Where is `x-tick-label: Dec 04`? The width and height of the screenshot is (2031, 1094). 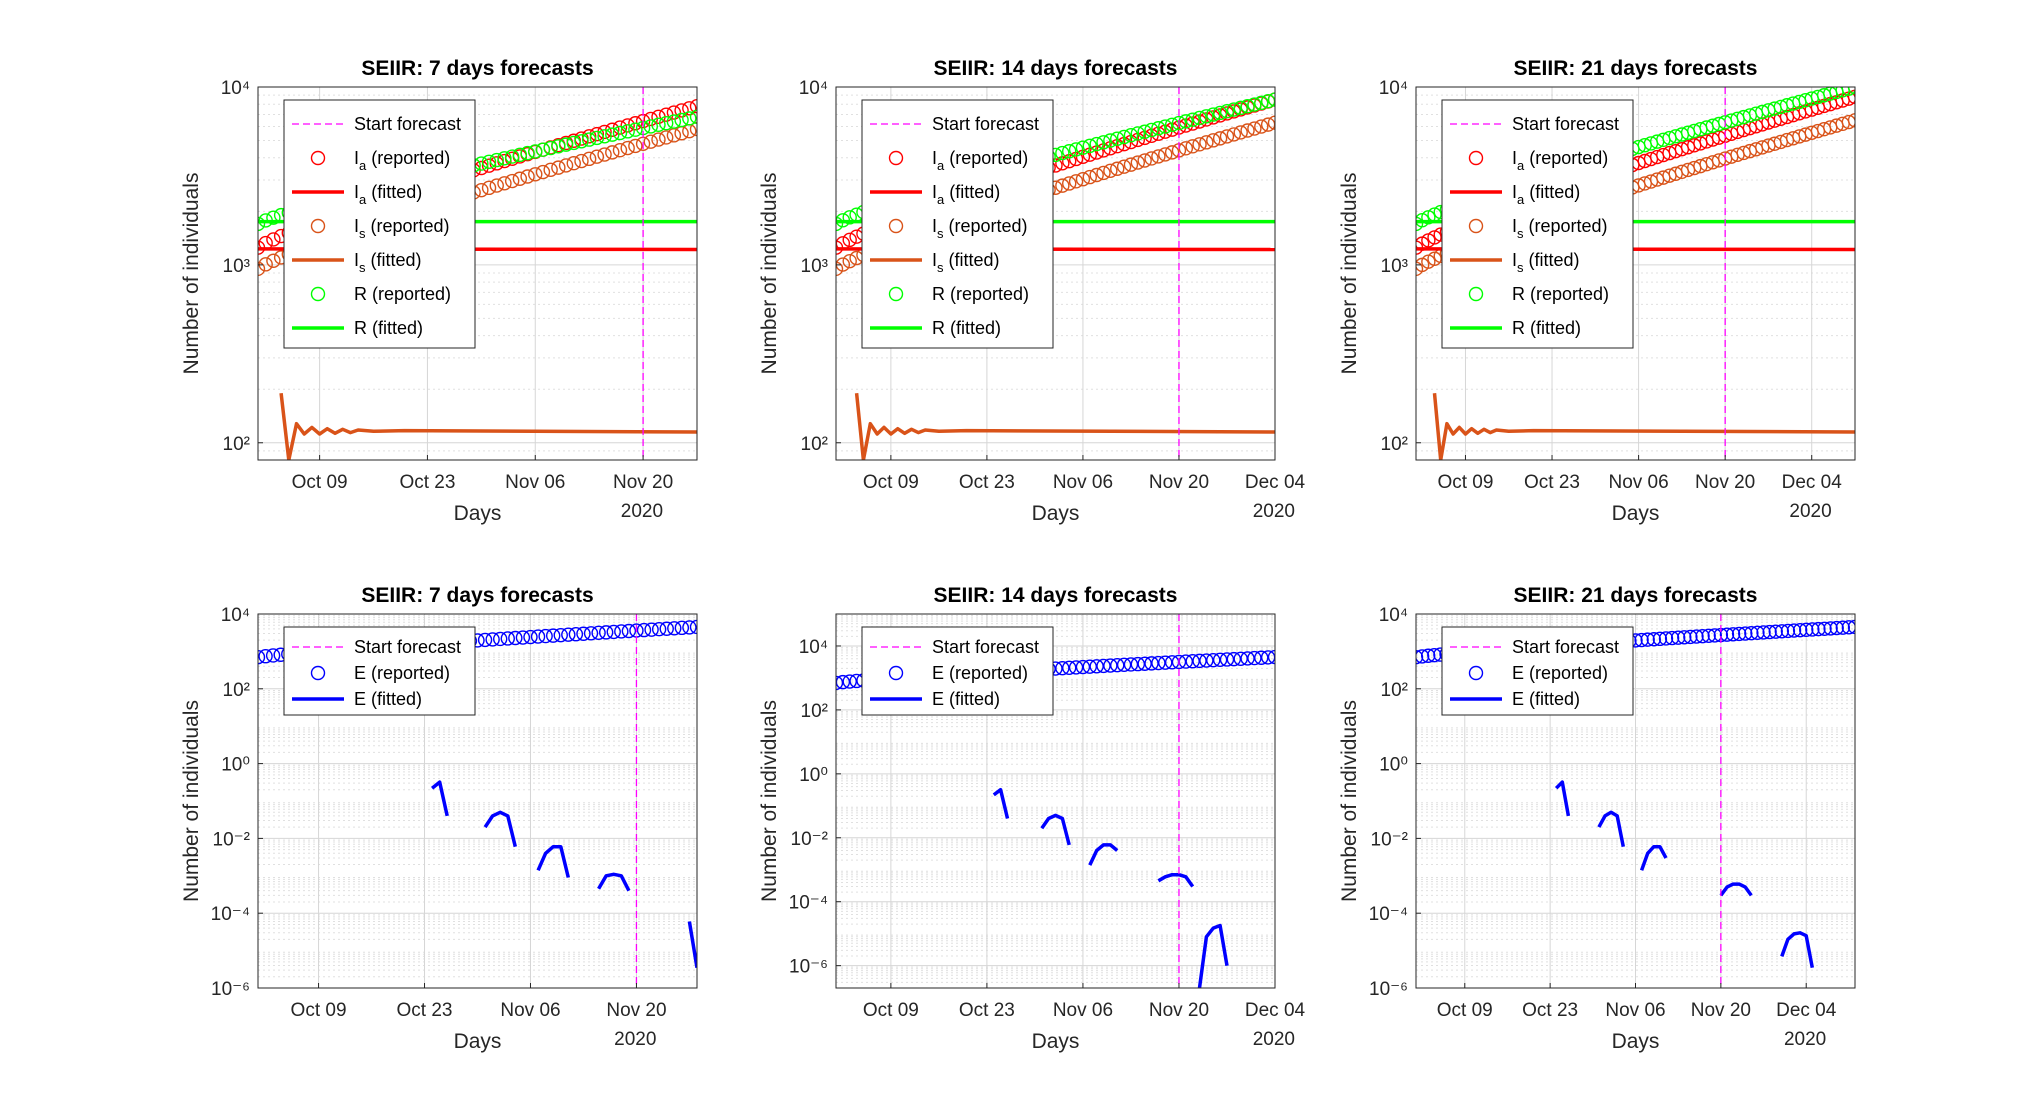
x-tick-label: Dec 04 is located at coordinates (1275, 1010).